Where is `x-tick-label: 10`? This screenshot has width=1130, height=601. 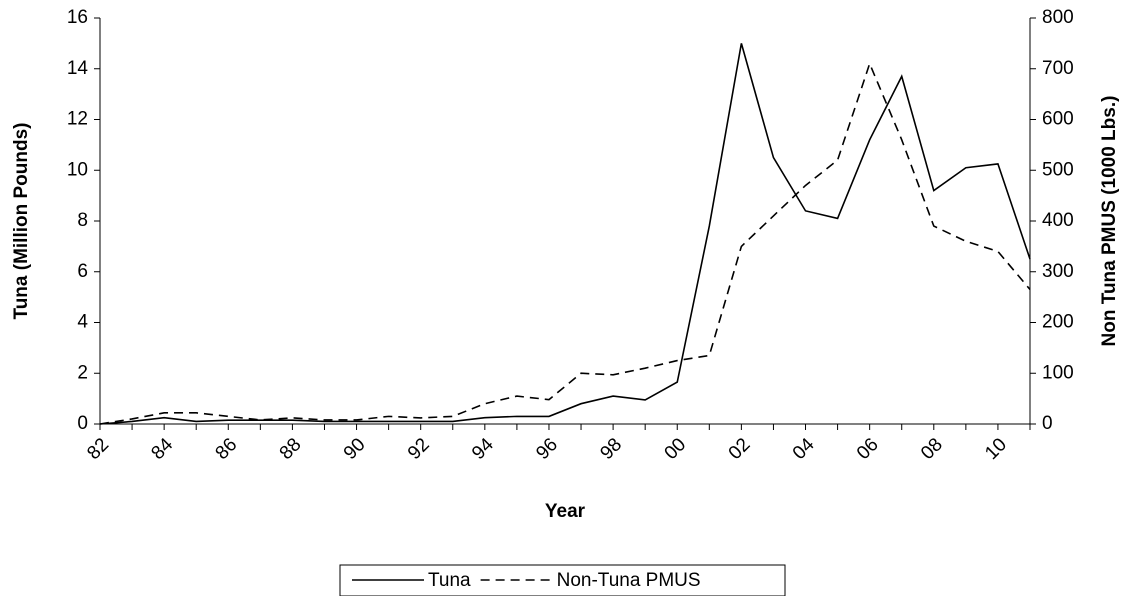 x-tick-label: 10 is located at coordinates (996, 449).